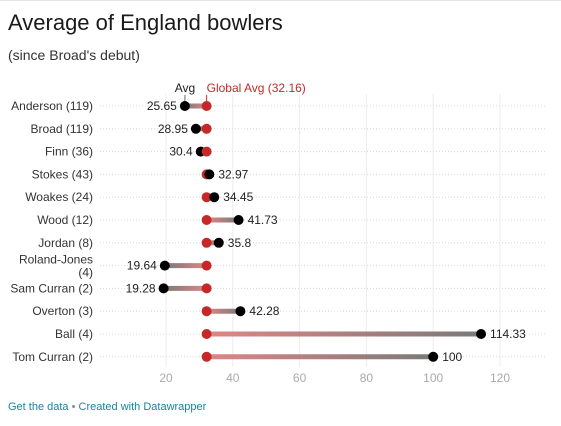  I want to click on value-label: 19.28, so click(141, 288).